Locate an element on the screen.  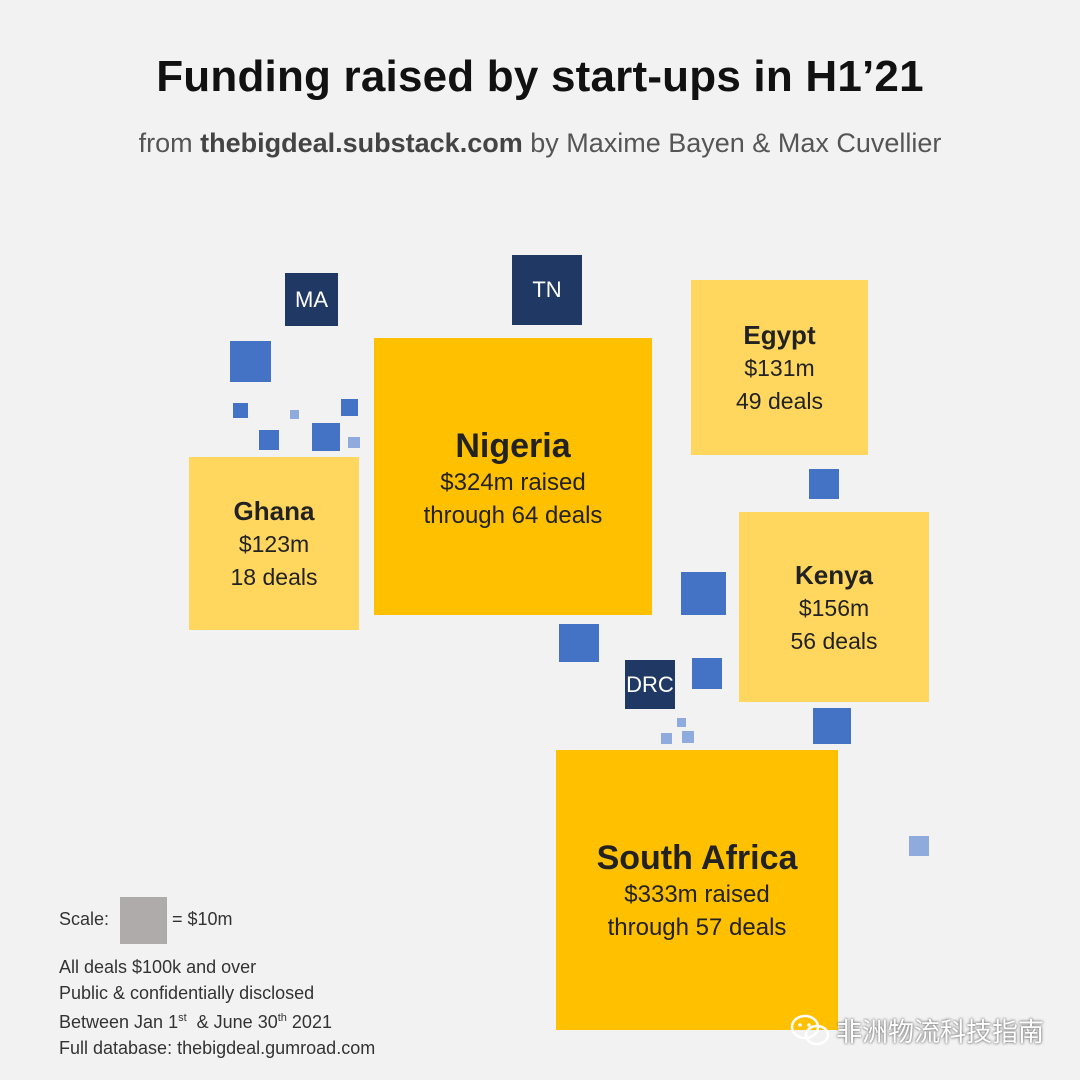
ghana-deals: 18 deals is located at coordinates (274, 577).